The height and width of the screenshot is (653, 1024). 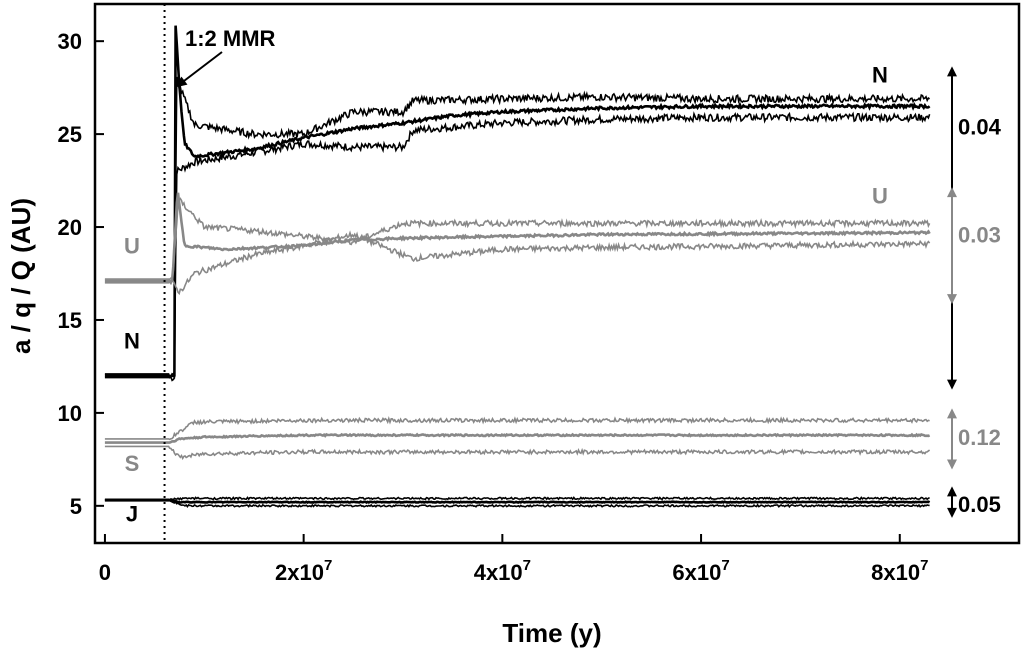 I want to click on series-s-ecc-arrowhead-top, so click(x=952, y=413).